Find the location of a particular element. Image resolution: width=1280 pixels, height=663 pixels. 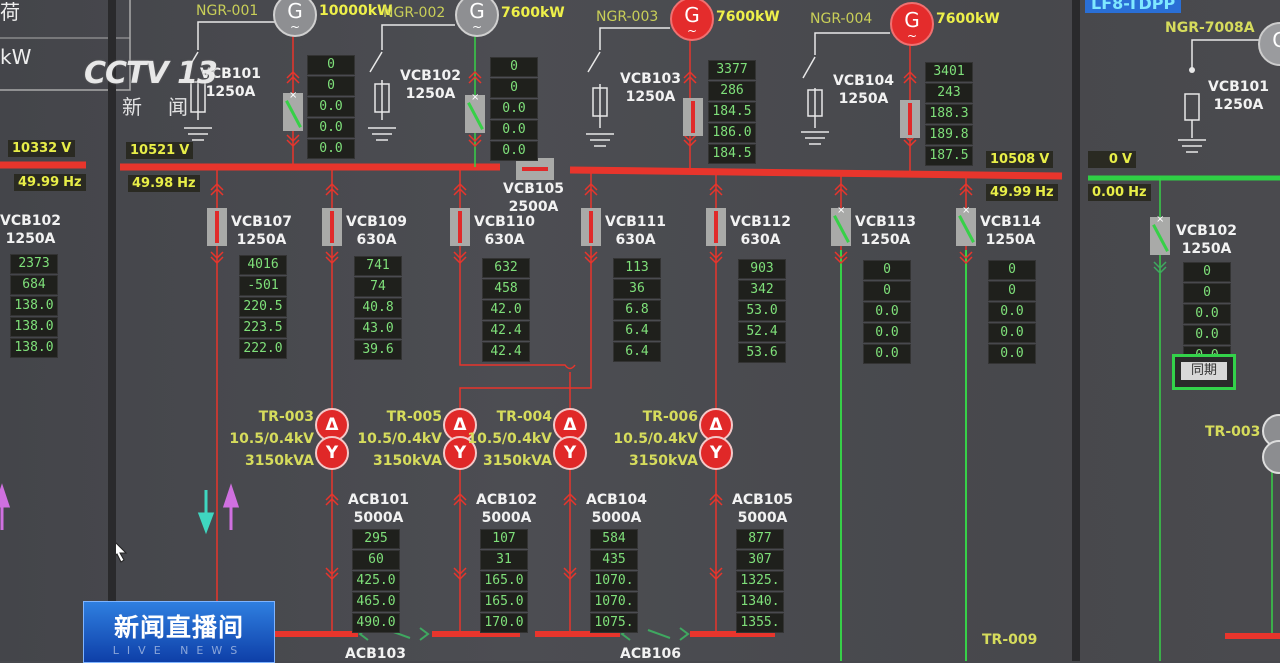

reading-cell: 220.5 is located at coordinates (263, 307).